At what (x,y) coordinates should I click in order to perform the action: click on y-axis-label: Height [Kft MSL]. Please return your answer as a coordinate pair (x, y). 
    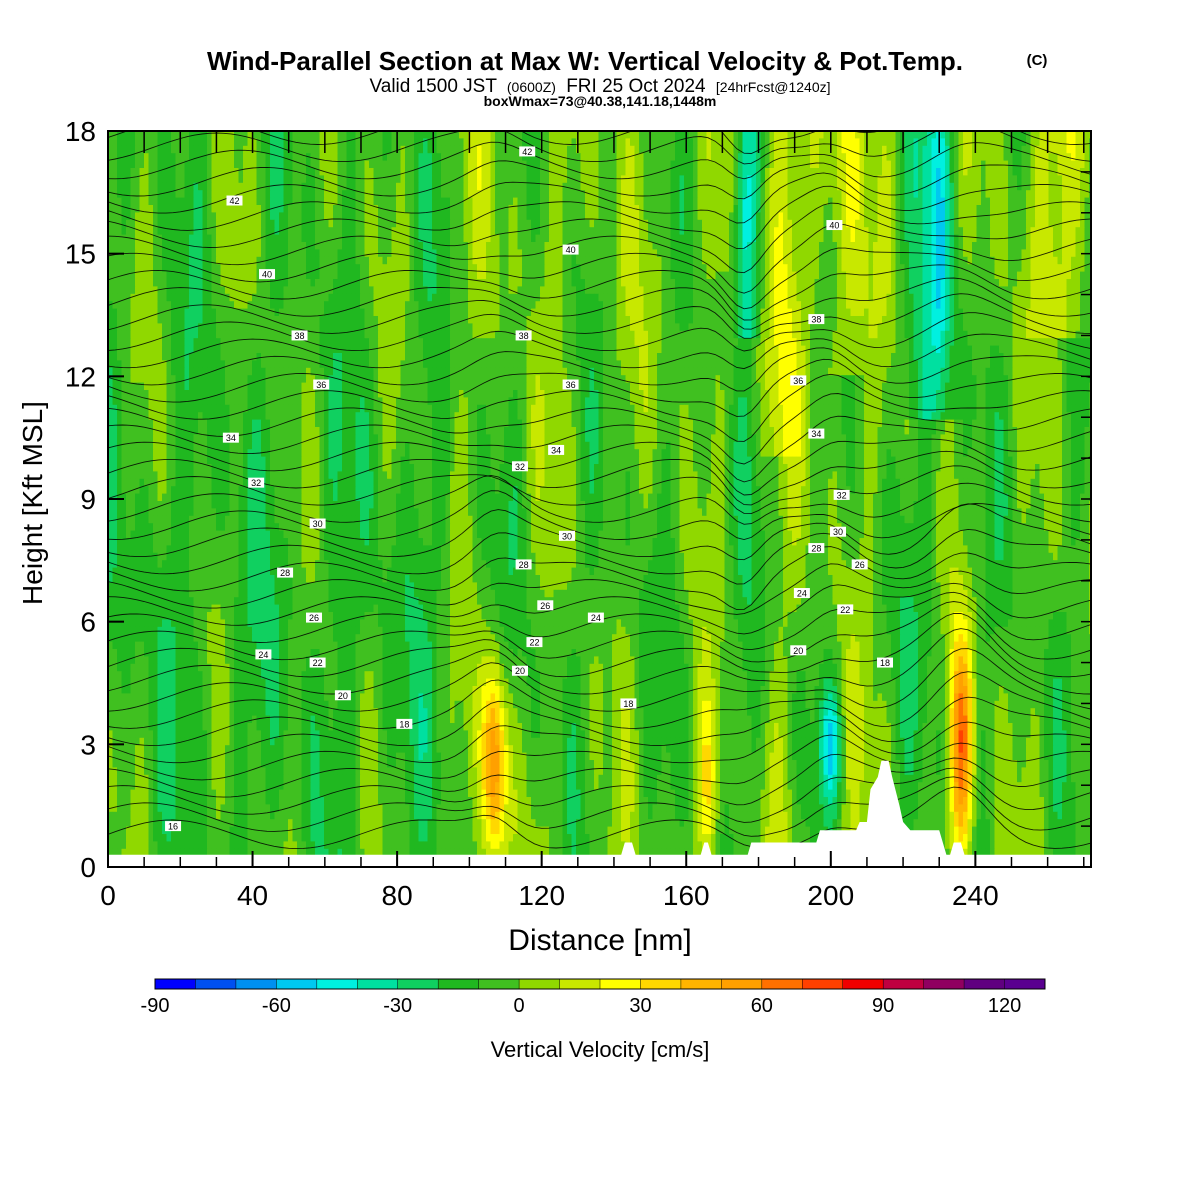
    Looking at the image, I should click on (32, 503).